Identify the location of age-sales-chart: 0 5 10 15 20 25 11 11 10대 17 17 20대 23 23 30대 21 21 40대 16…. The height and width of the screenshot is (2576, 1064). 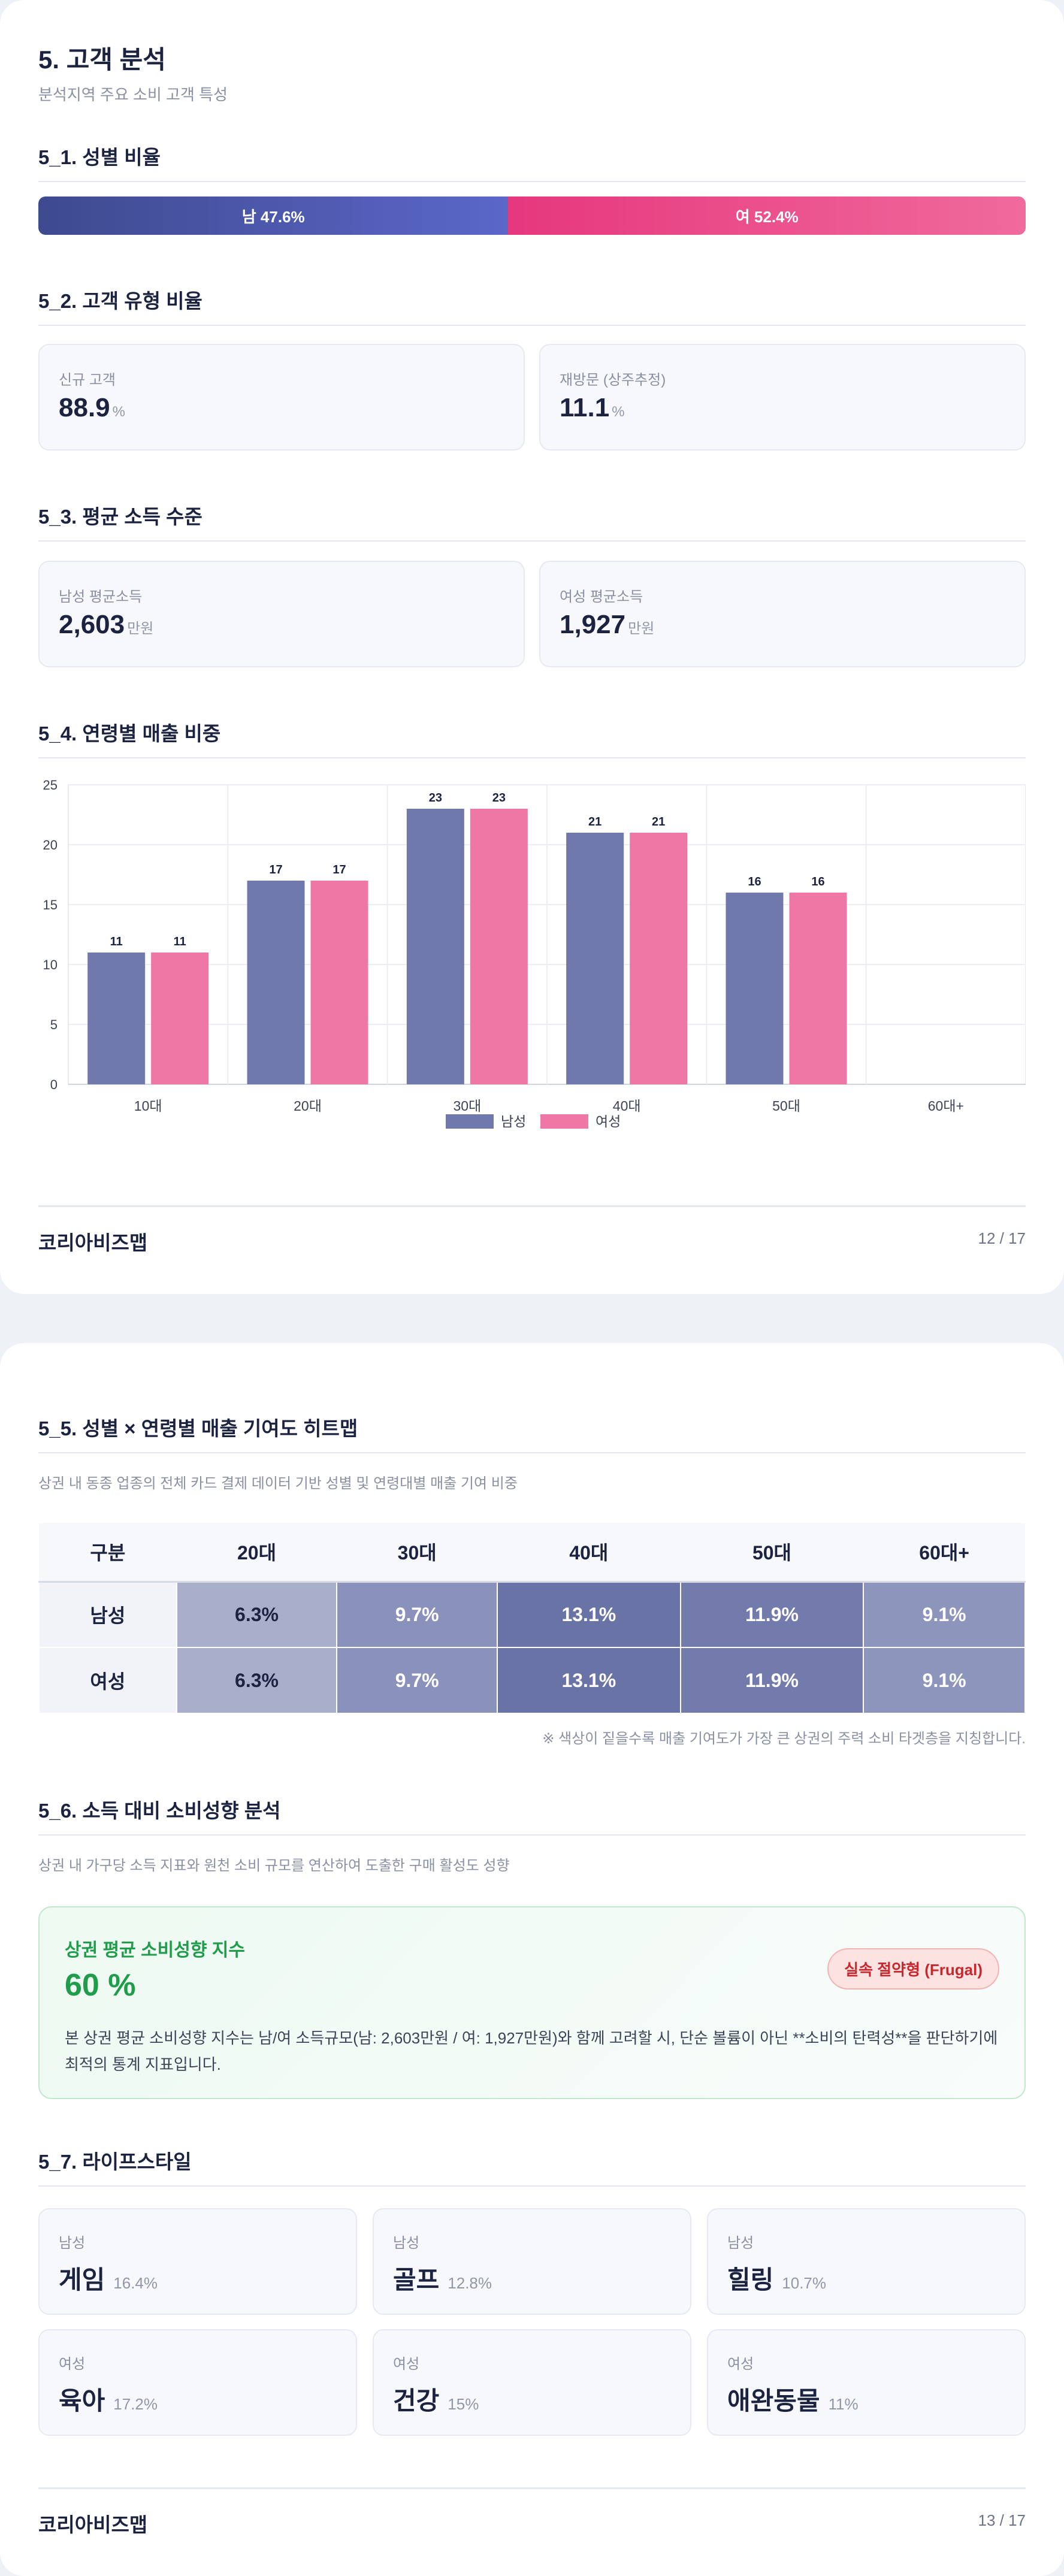
(532, 964).